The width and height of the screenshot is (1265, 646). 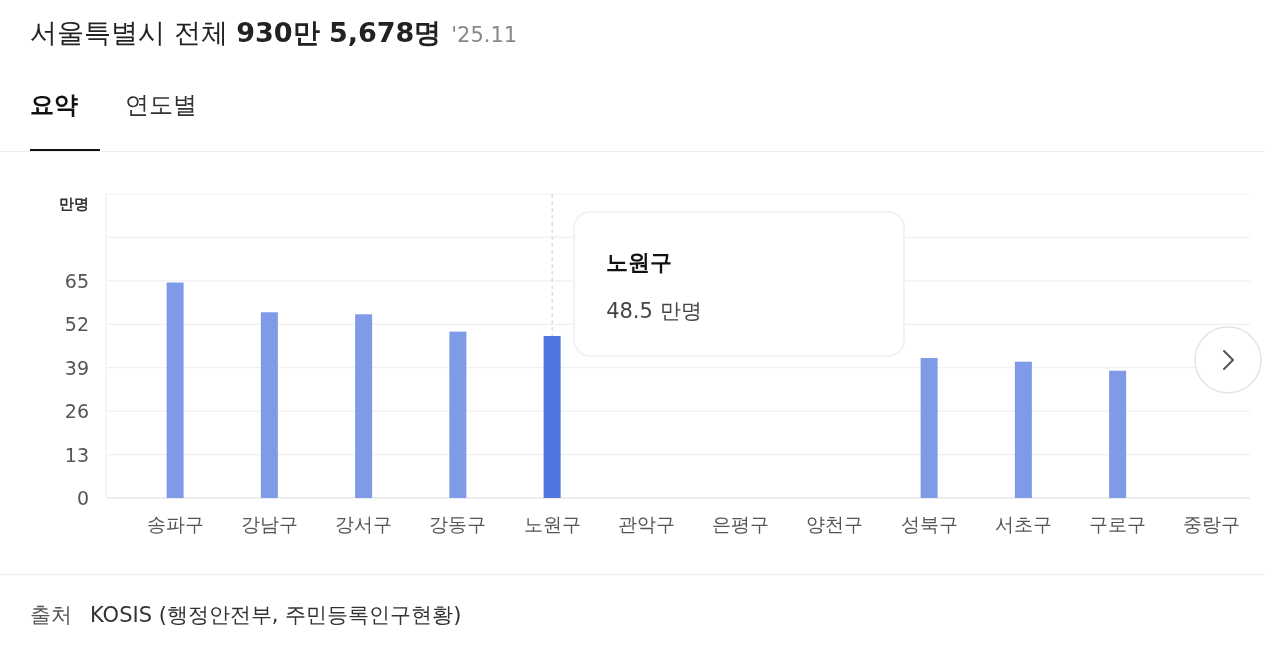 I want to click on x-tick-label: 은평구, so click(x=741, y=524).